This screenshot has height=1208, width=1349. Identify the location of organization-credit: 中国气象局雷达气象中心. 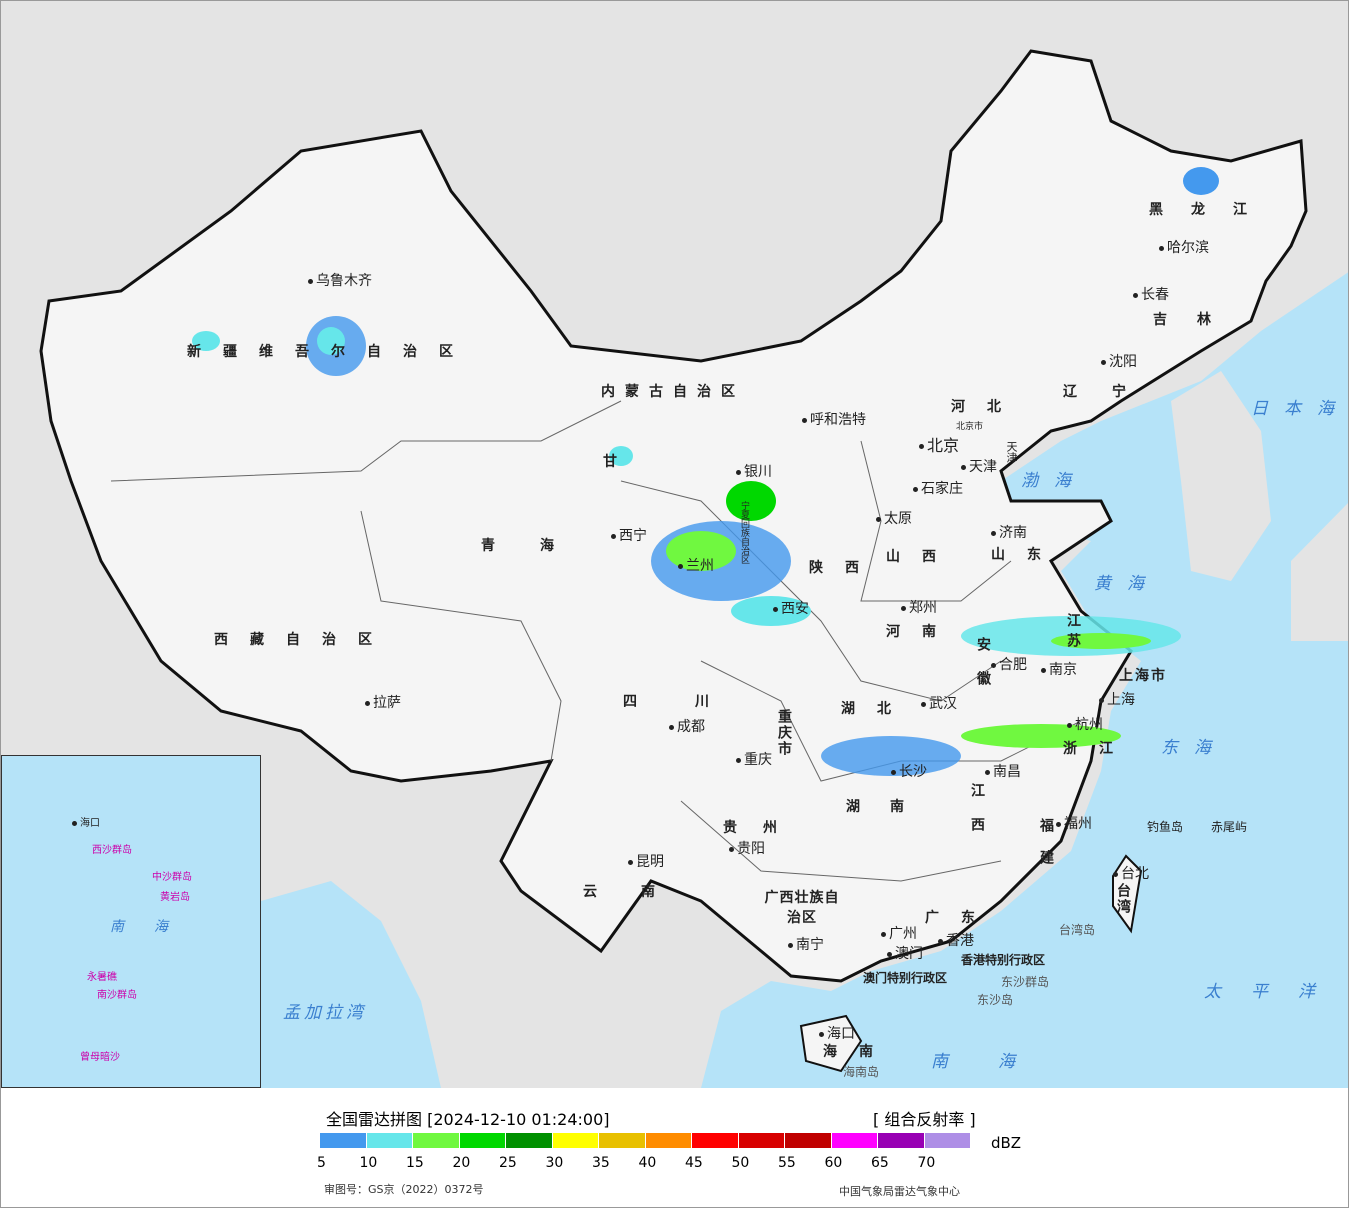
(899, 1191).